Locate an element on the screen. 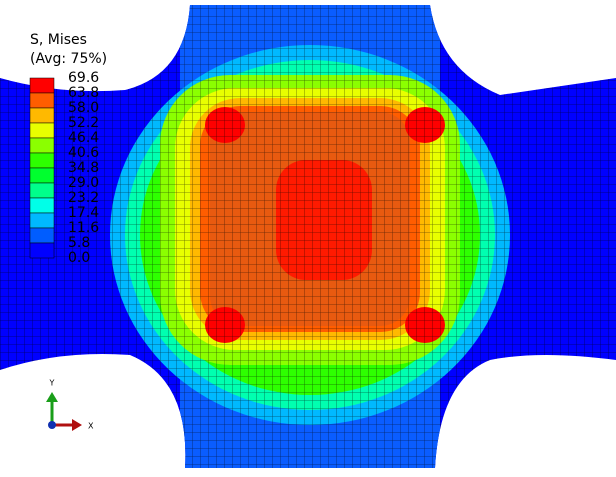  triad-origin is located at coordinates (52, 425).